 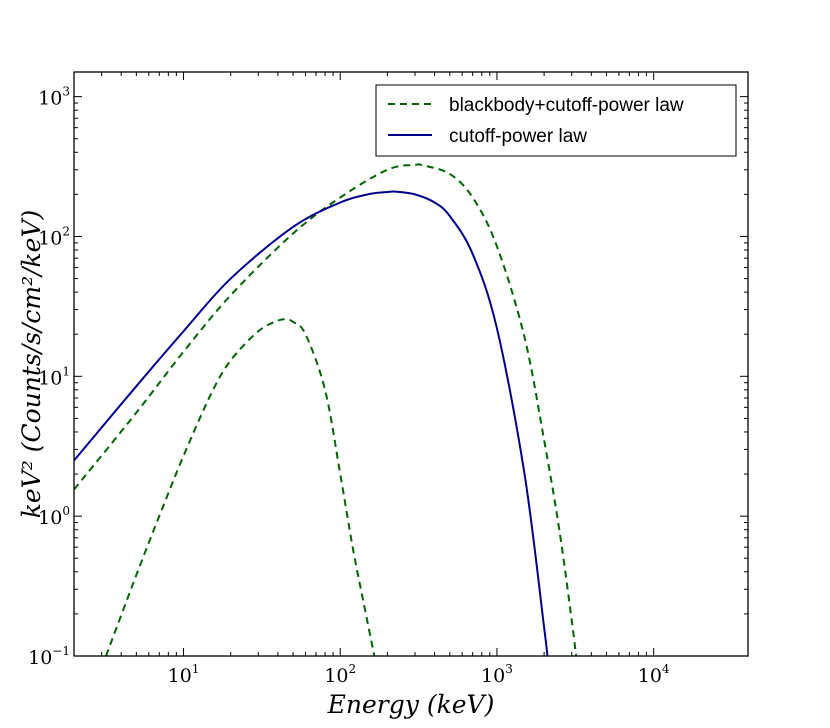 What do you see at coordinates (518, 136) in the screenshot?
I see `legend-label-1: cutoff-power law` at bounding box center [518, 136].